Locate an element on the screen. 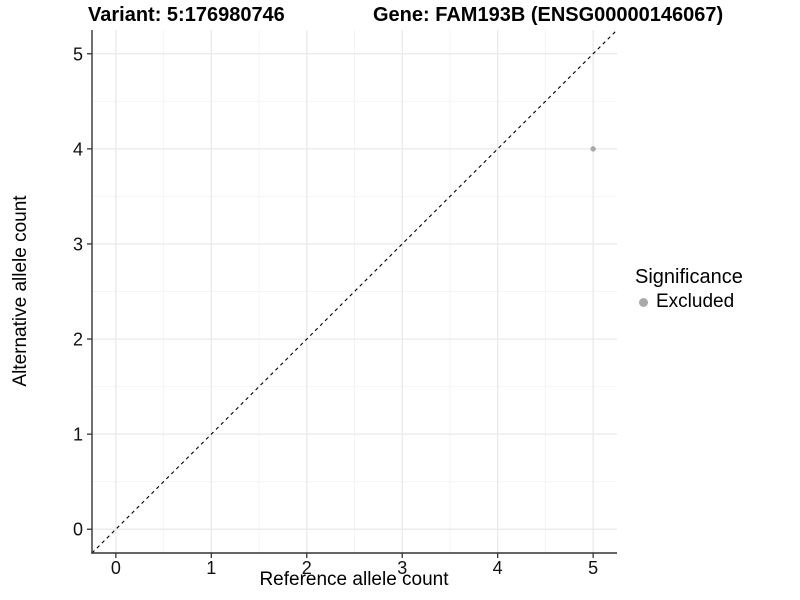 This screenshot has height=600, width=800. y-tick-label: 5 is located at coordinates (78, 54).